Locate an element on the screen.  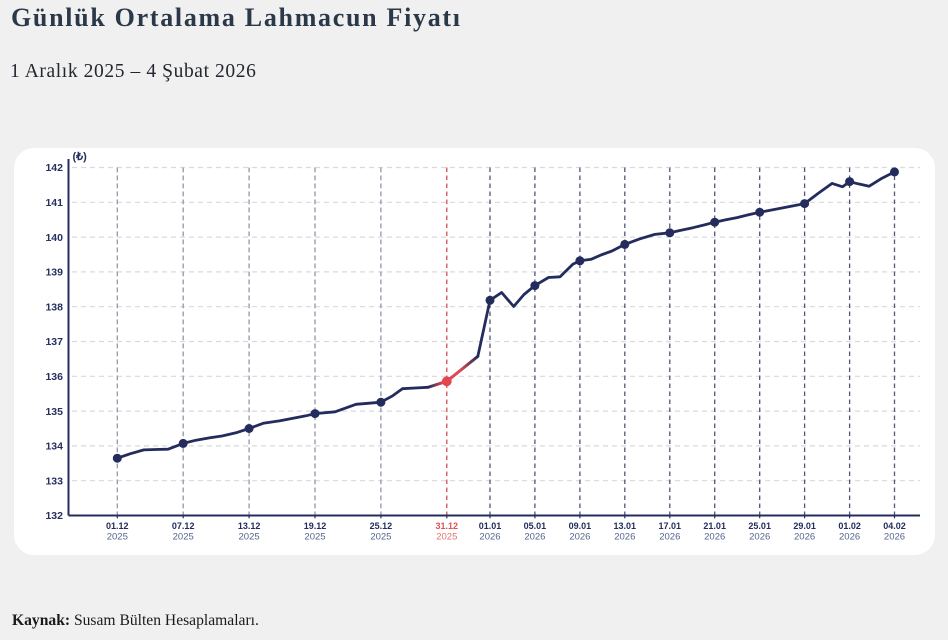
svg-text: 01.12 is located at coordinates (117, 526).